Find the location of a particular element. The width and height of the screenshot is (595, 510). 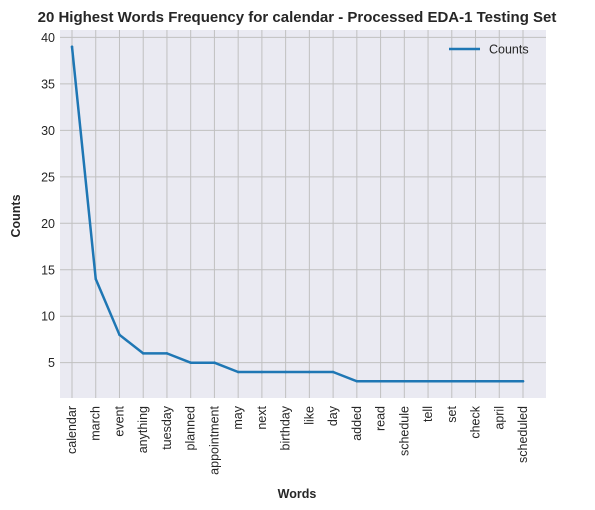

x-axis-label: Words is located at coordinates (297, 494).